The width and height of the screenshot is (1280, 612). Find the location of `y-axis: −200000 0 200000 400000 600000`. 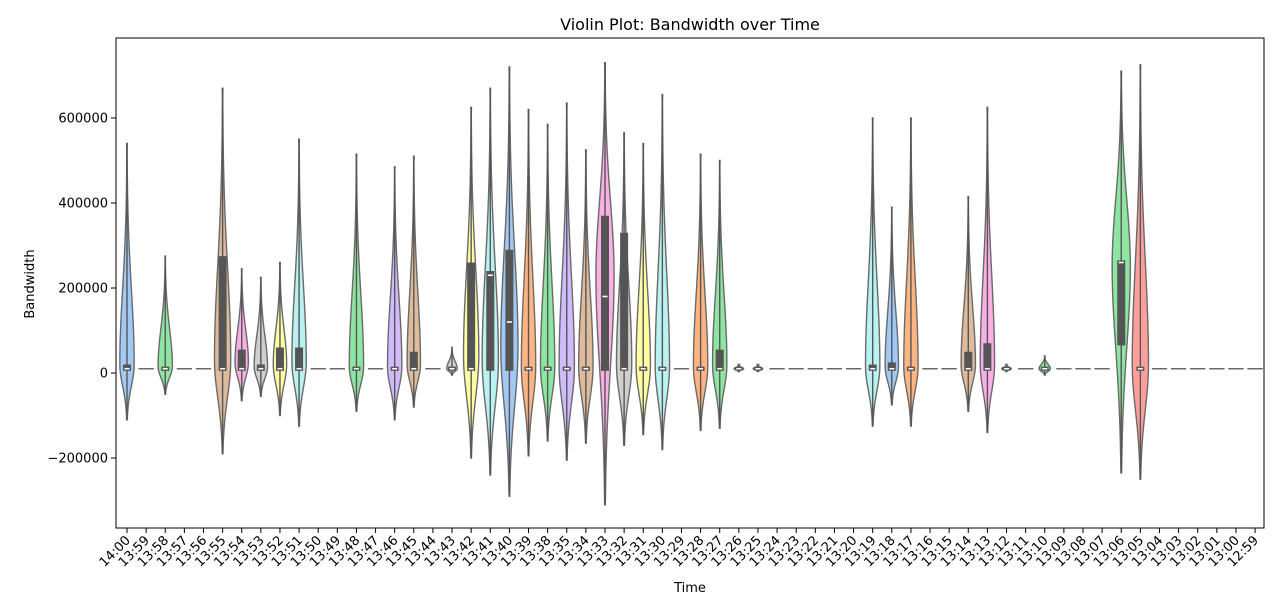

y-axis: −200000 0 200000 400000 600000 is located at coordinates (81, 289).